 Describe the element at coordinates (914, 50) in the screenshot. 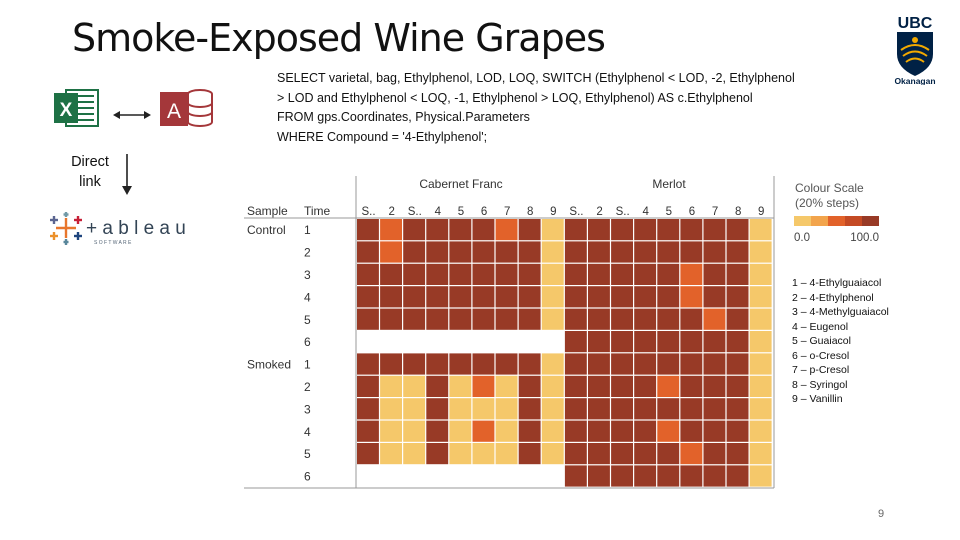

I see `ubc-logo: UBC Okanagan` at that location.